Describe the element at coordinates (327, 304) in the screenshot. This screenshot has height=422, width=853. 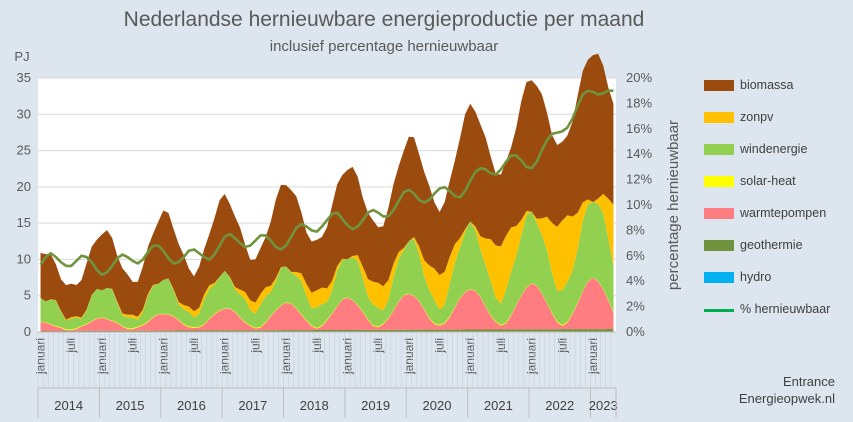
I see `area-series-warmtepompen` at that location.